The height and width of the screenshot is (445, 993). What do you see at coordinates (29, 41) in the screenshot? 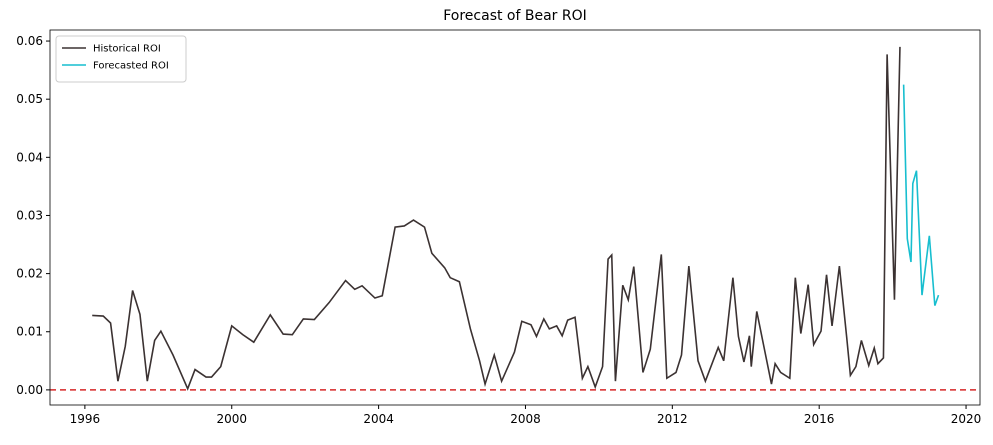
I see `y-tick-label: 0.06` at bounding box center [29, 41].